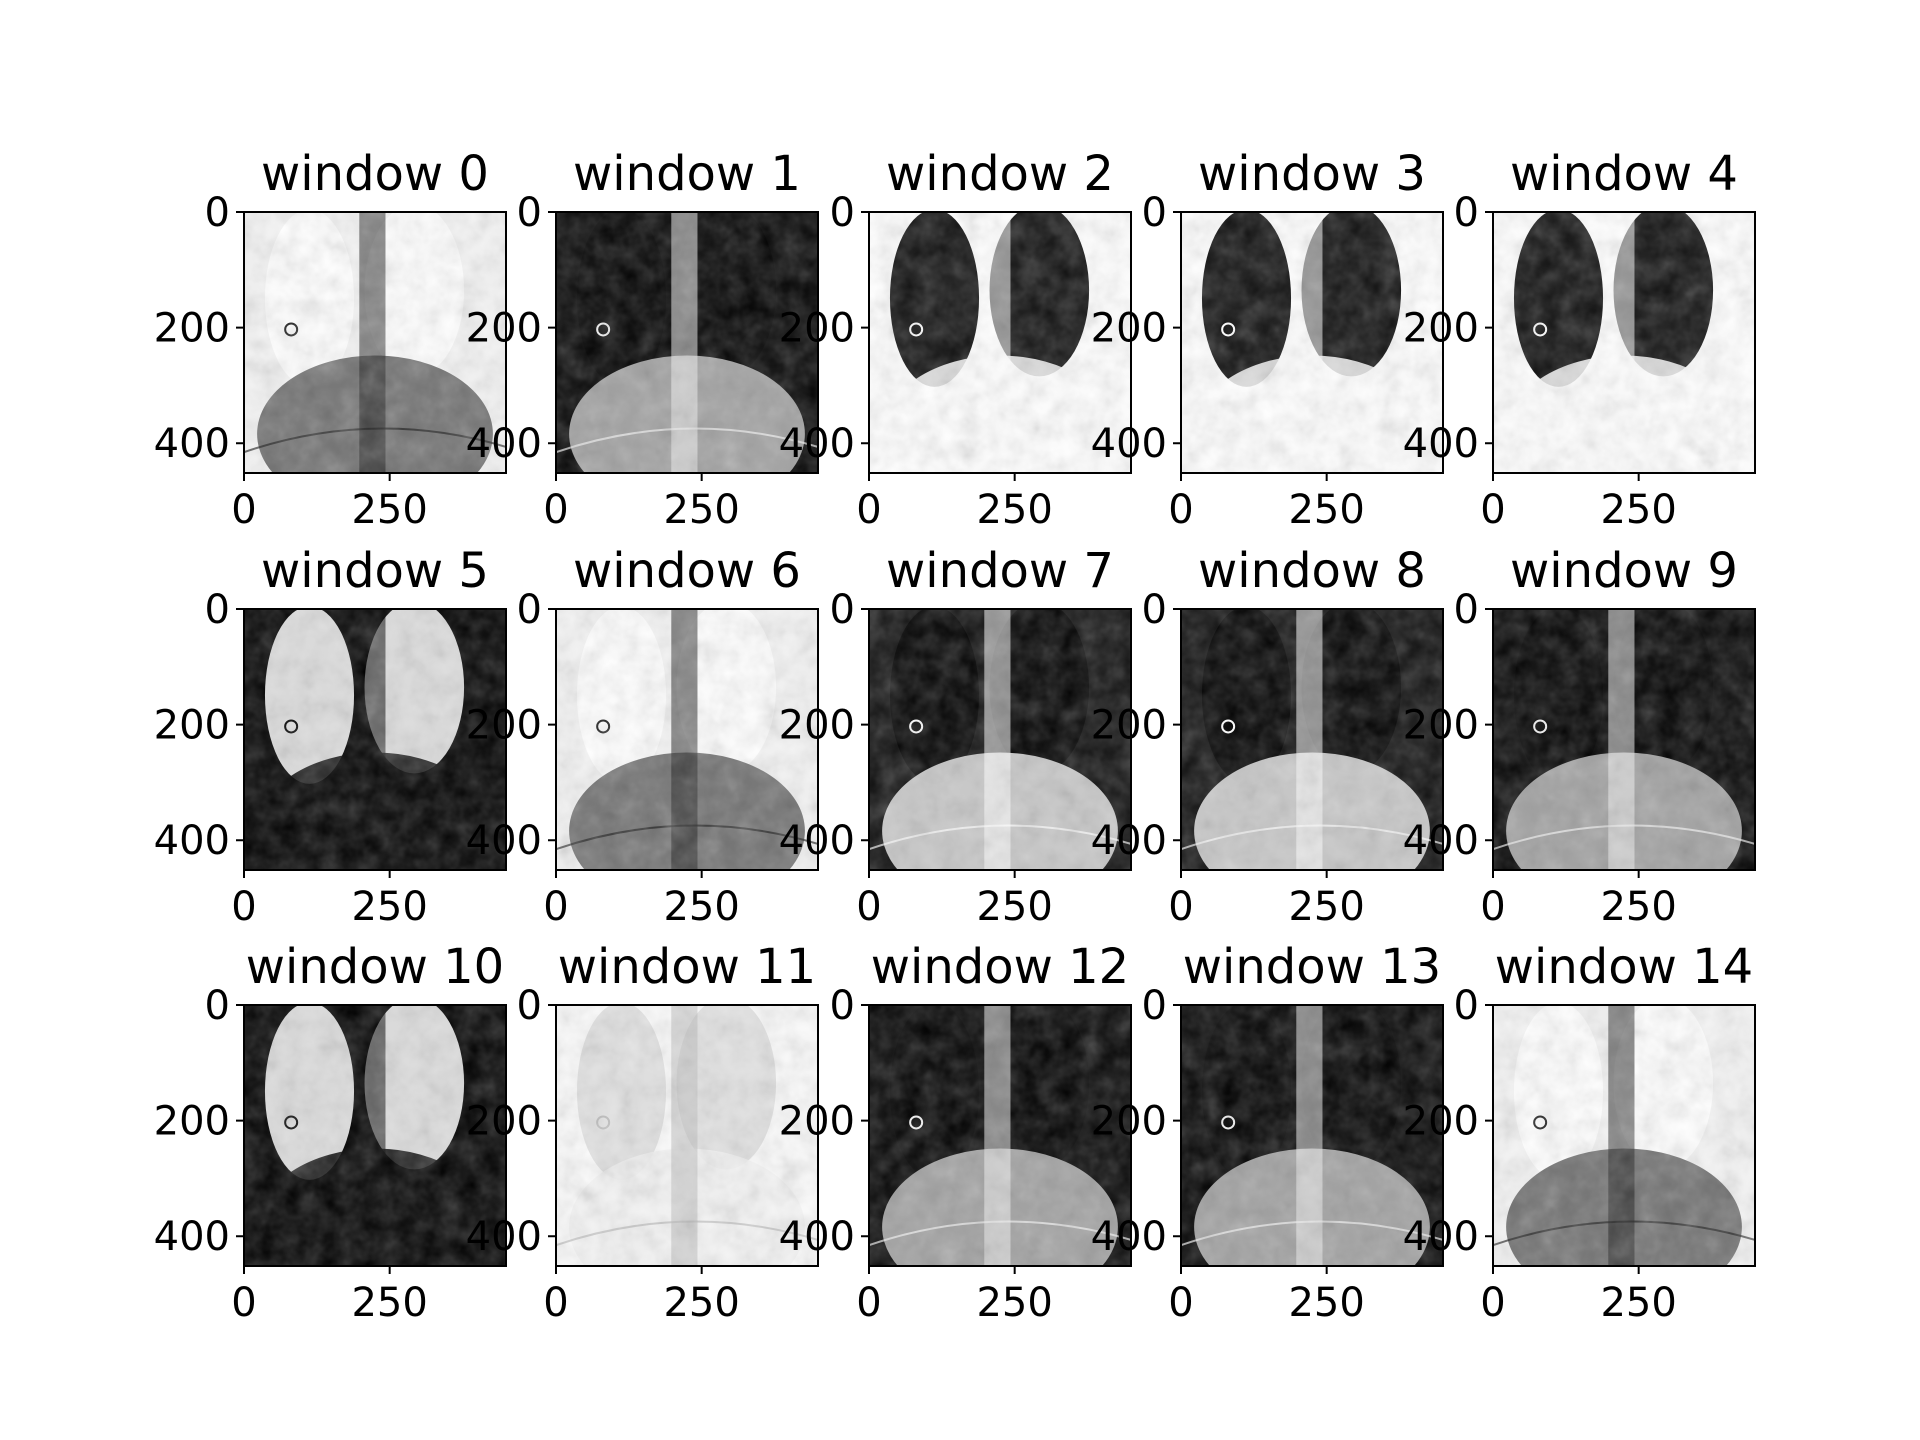 This screenshot has width=1920, height=1440. What do you see at coordinates (1000, 967) in the screenshot?
I see `panel-title: window 12` at bounding box center [1000, 967].